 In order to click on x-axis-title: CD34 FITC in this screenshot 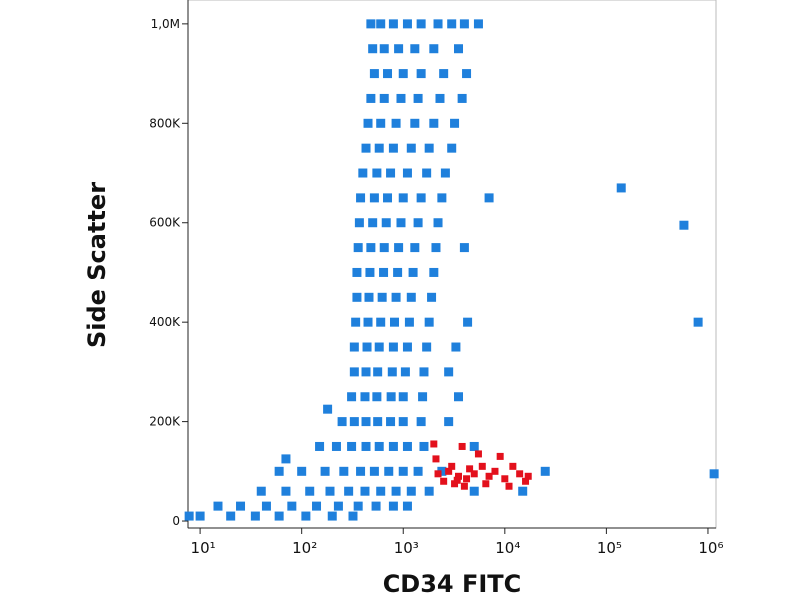, I will do `click(452, 584)`.